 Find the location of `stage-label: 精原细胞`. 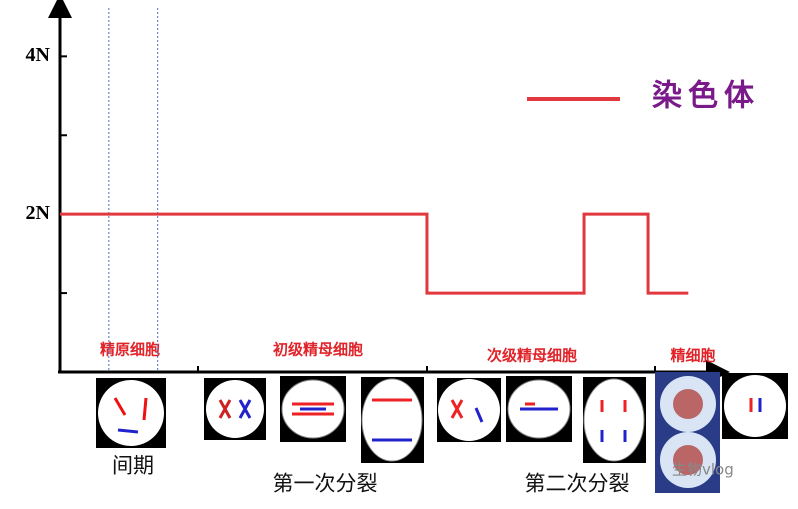

stage-label: 精原细胞 is located at coordinates (130, 350).